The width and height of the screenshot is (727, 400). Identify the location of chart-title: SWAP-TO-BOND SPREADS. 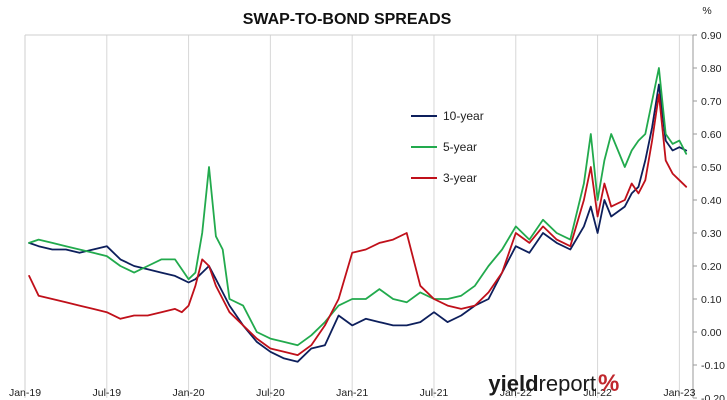
(347, 19).